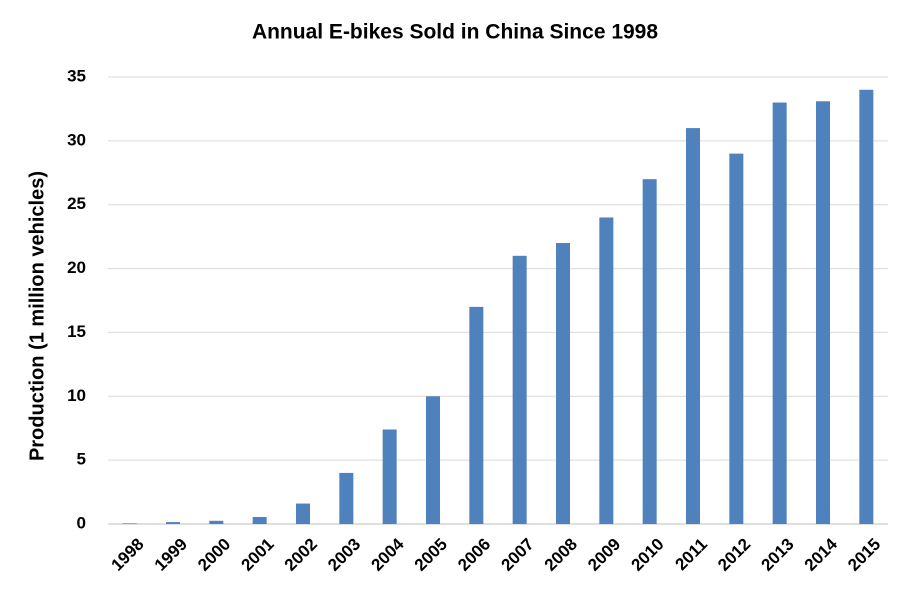 The width and height of the screenshot is (910, 605). What do you see at coordinates (76, 267) in the screenshot?
I see `y-tick-label: 20` at bounding box center [76, 267].